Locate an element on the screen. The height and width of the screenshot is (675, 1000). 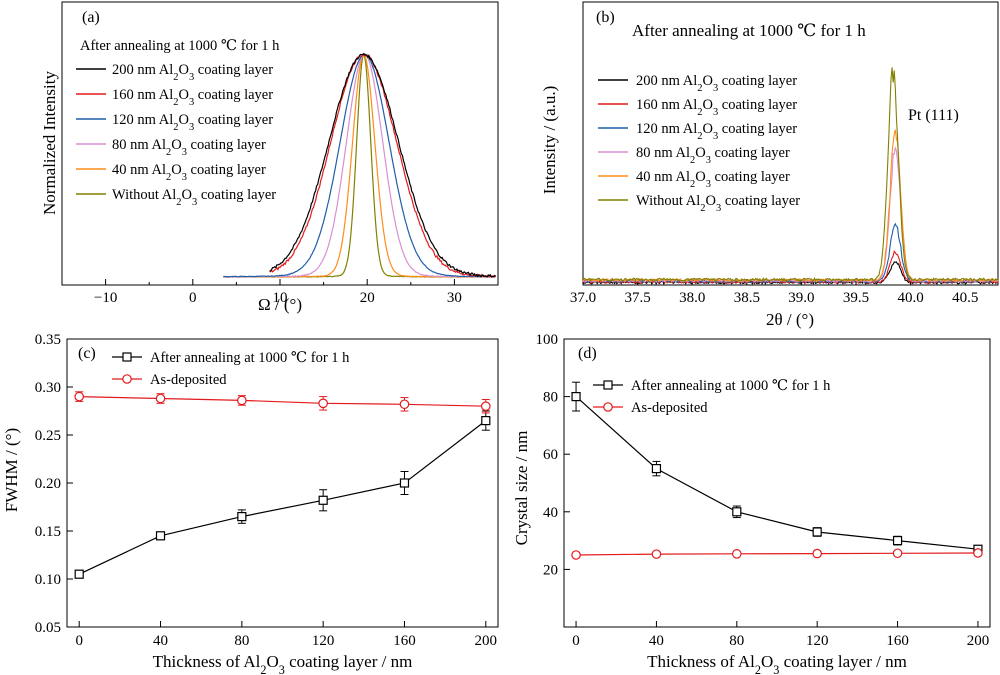
y-tick-label: 0.05 is located at coordinates (48, 628).